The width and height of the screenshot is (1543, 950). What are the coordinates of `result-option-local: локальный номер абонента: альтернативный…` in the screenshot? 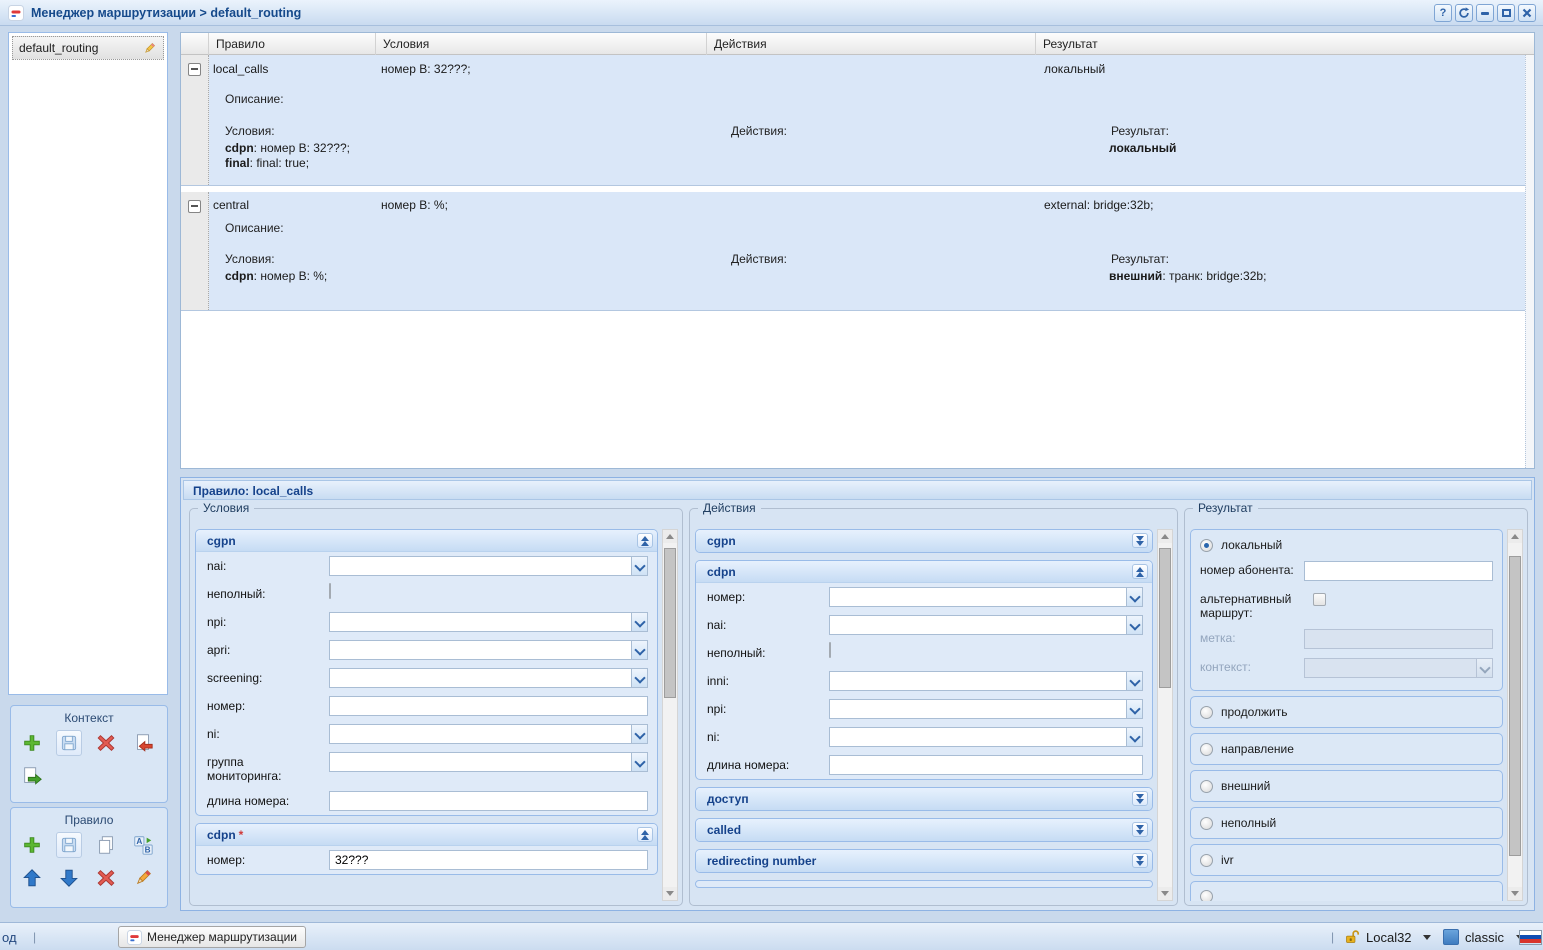 It's located at (1346, 610).